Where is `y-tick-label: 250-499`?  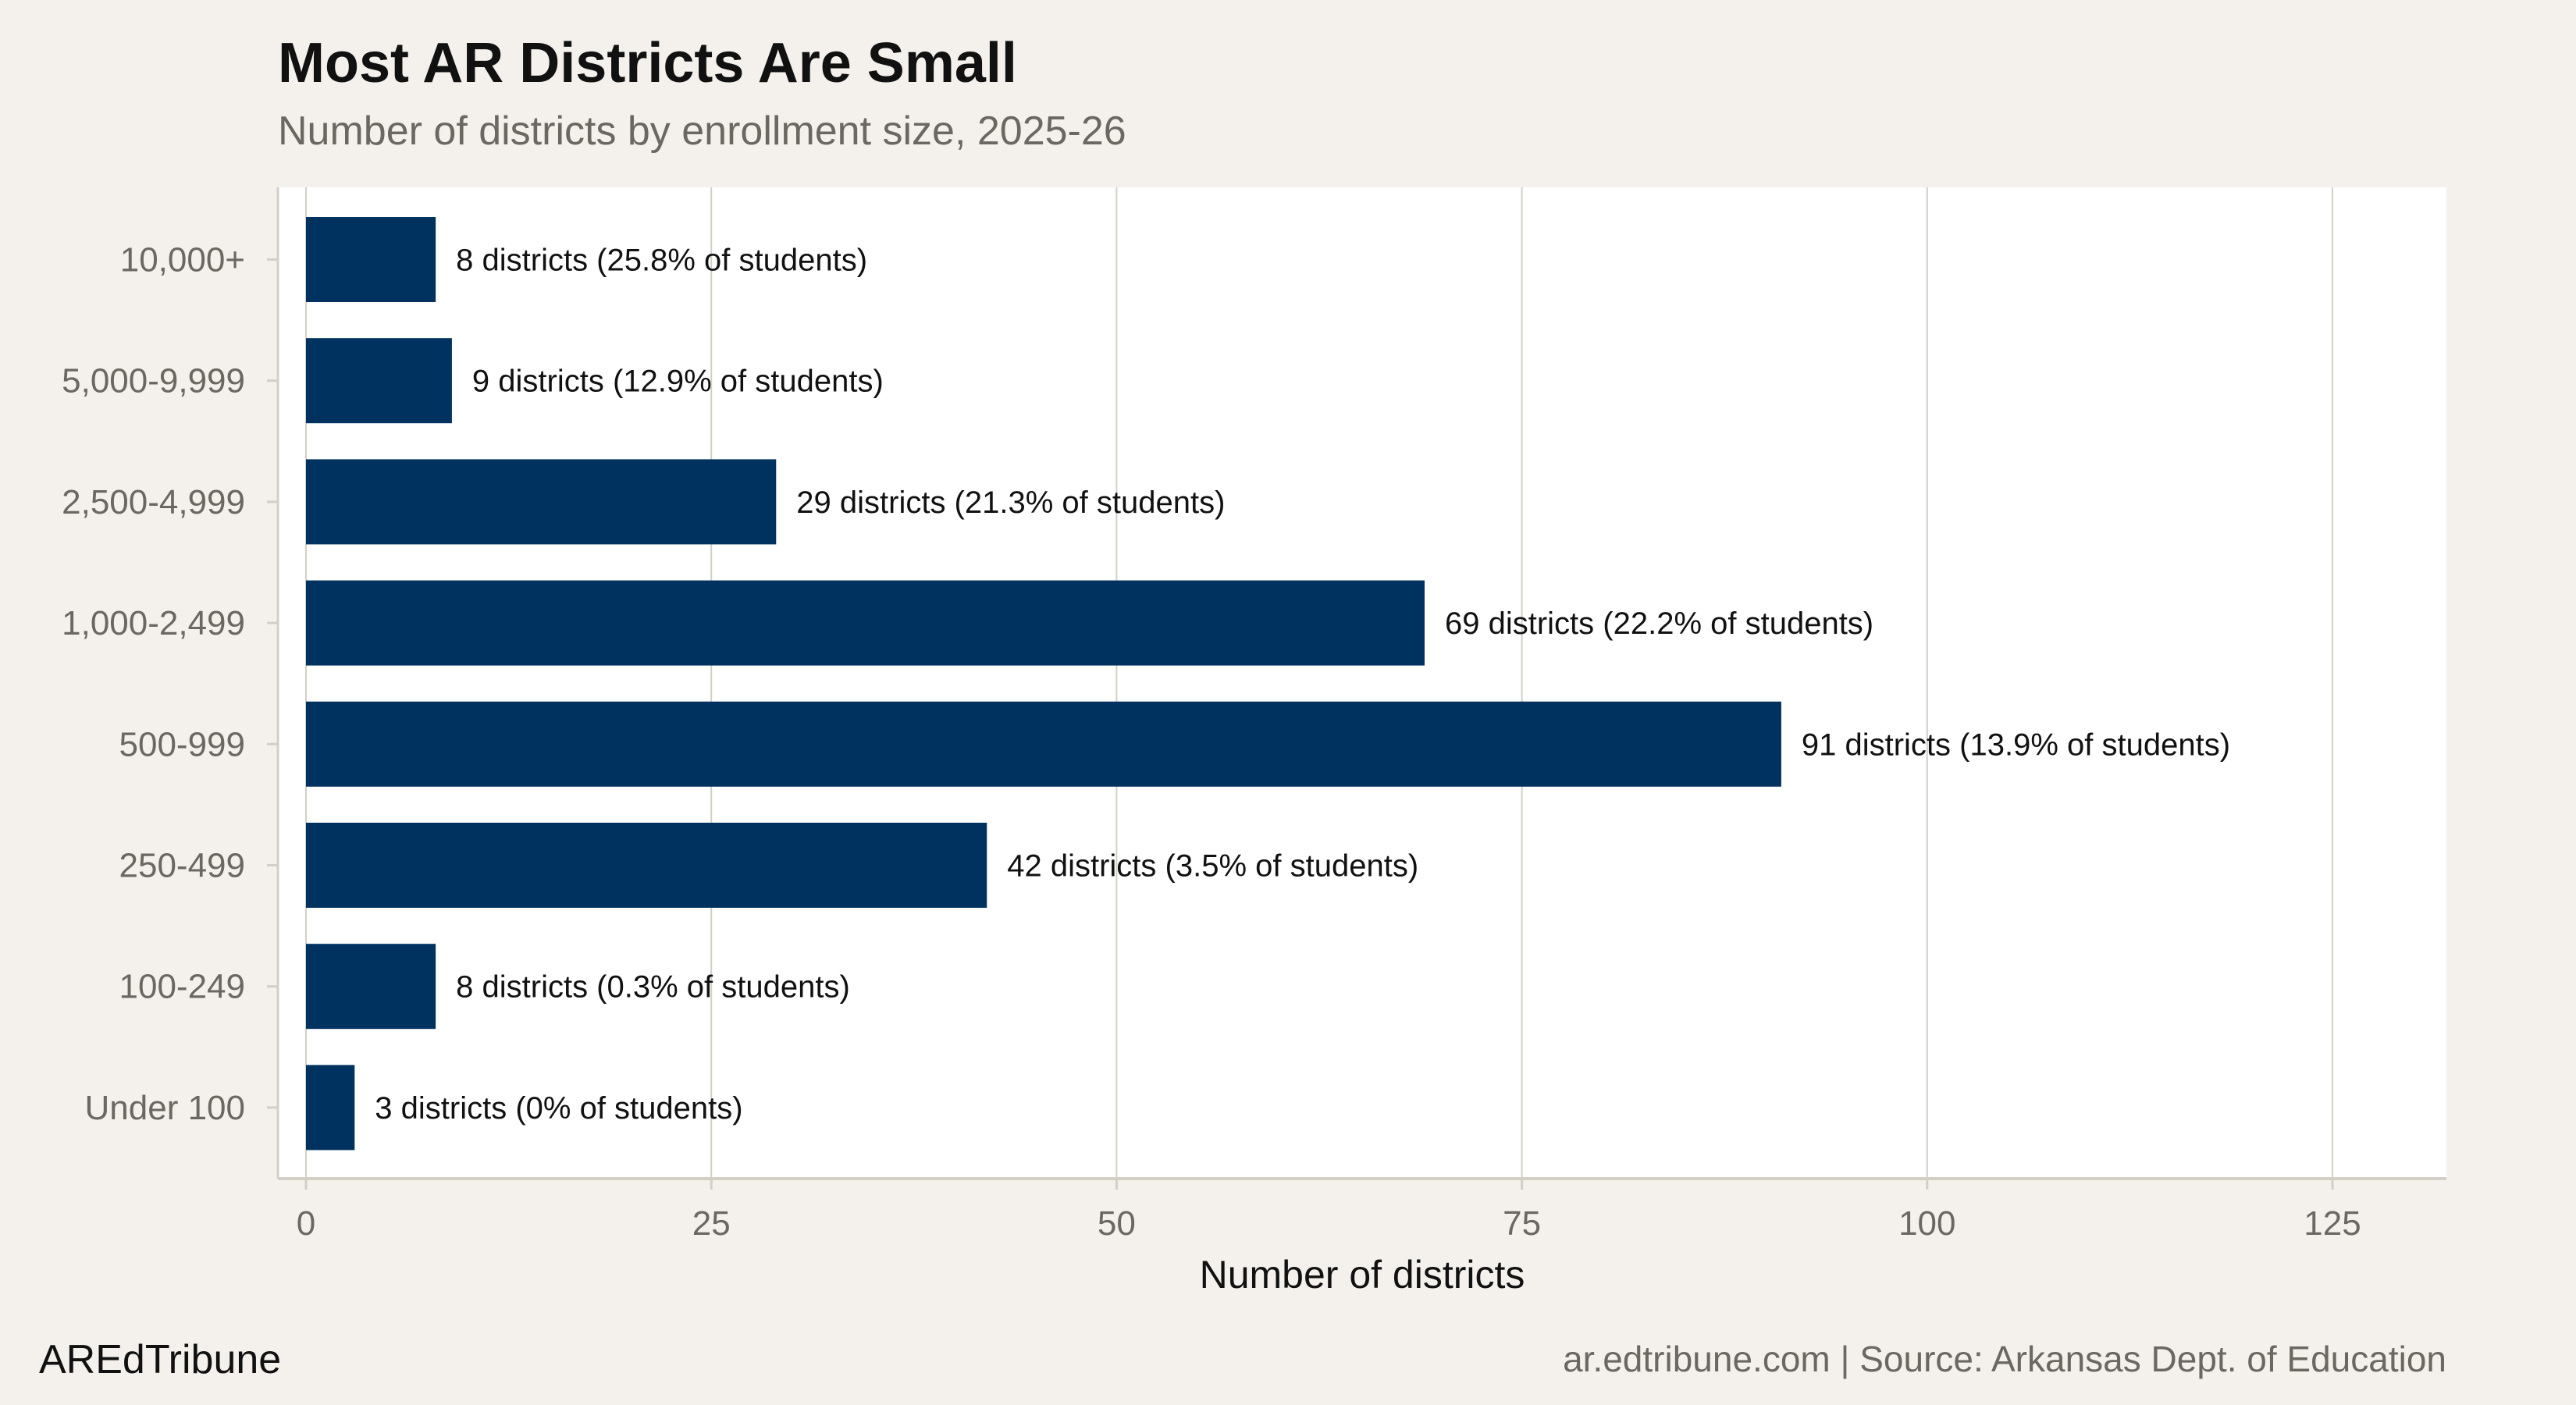 y-tick-label: 250-499 is located at coordinates (182, 866).